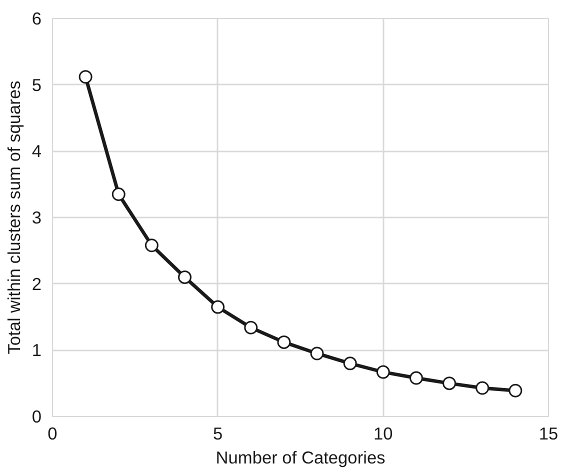 Image resolution: width=566 pixels, height=470 pixels. Describe the element at coordinates (548, 434) in the screenshot. I see `x-tick-label: 15` at that location.